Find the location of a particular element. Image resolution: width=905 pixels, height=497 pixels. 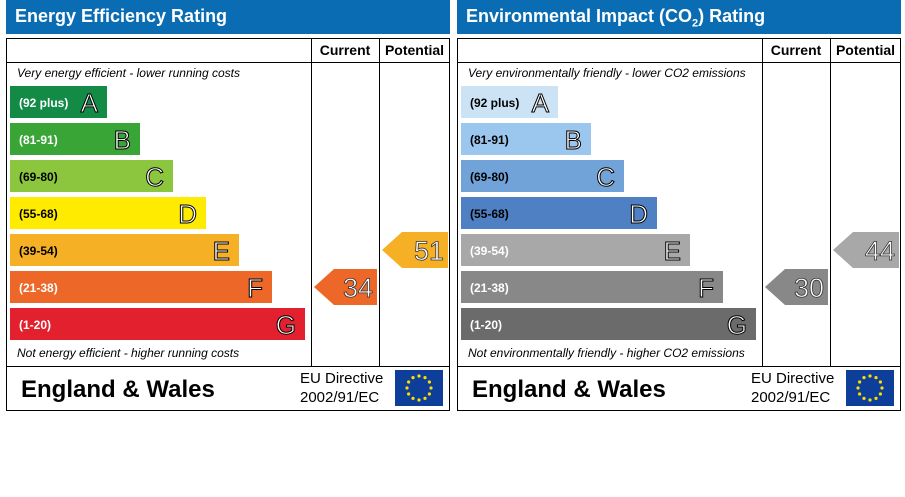

potential-rating-value: 44 is located at coordinates (880, 251).